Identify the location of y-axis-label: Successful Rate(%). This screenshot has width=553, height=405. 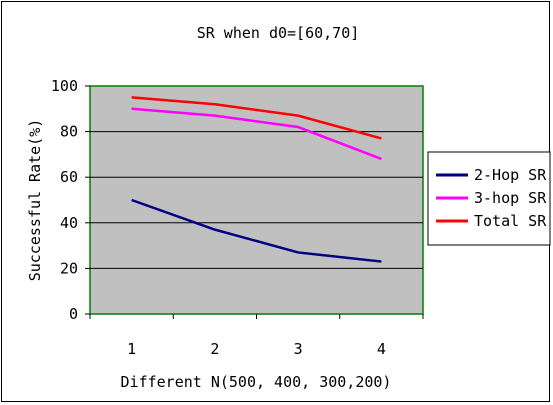
(35, 200).